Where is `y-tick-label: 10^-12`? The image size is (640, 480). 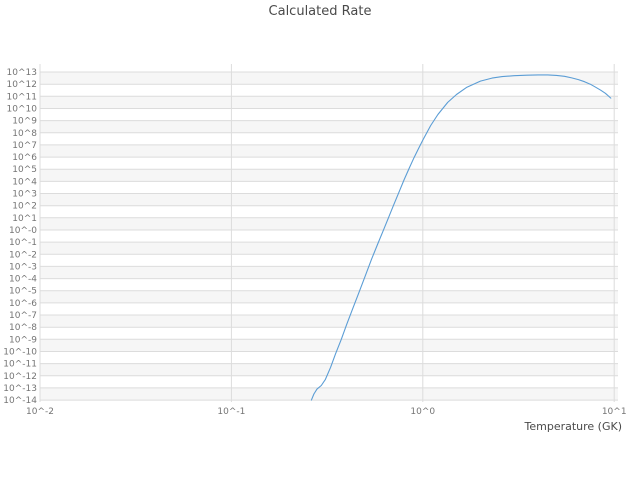
y-tick-label: 10^-12 is located at coordinates (20, 377).